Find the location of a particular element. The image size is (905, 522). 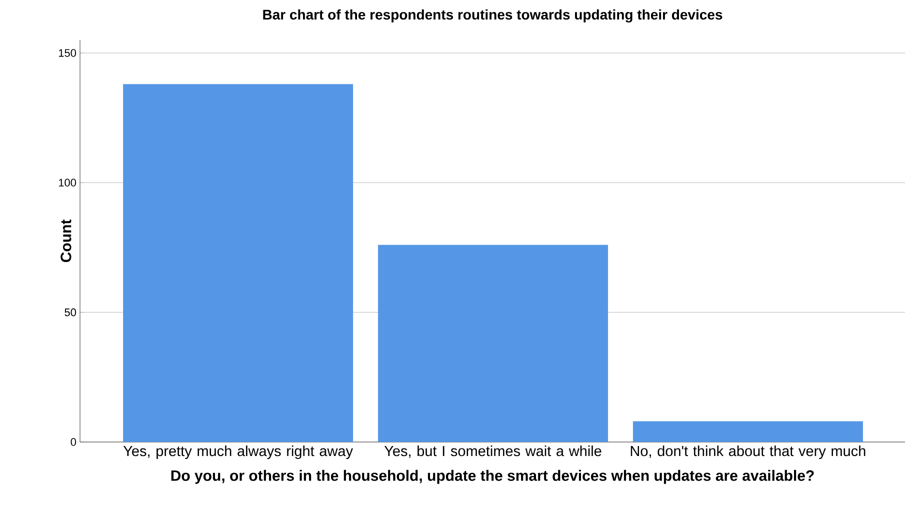

x-tick-label: No, don't think about that very much is located at coordinates (748, 453).